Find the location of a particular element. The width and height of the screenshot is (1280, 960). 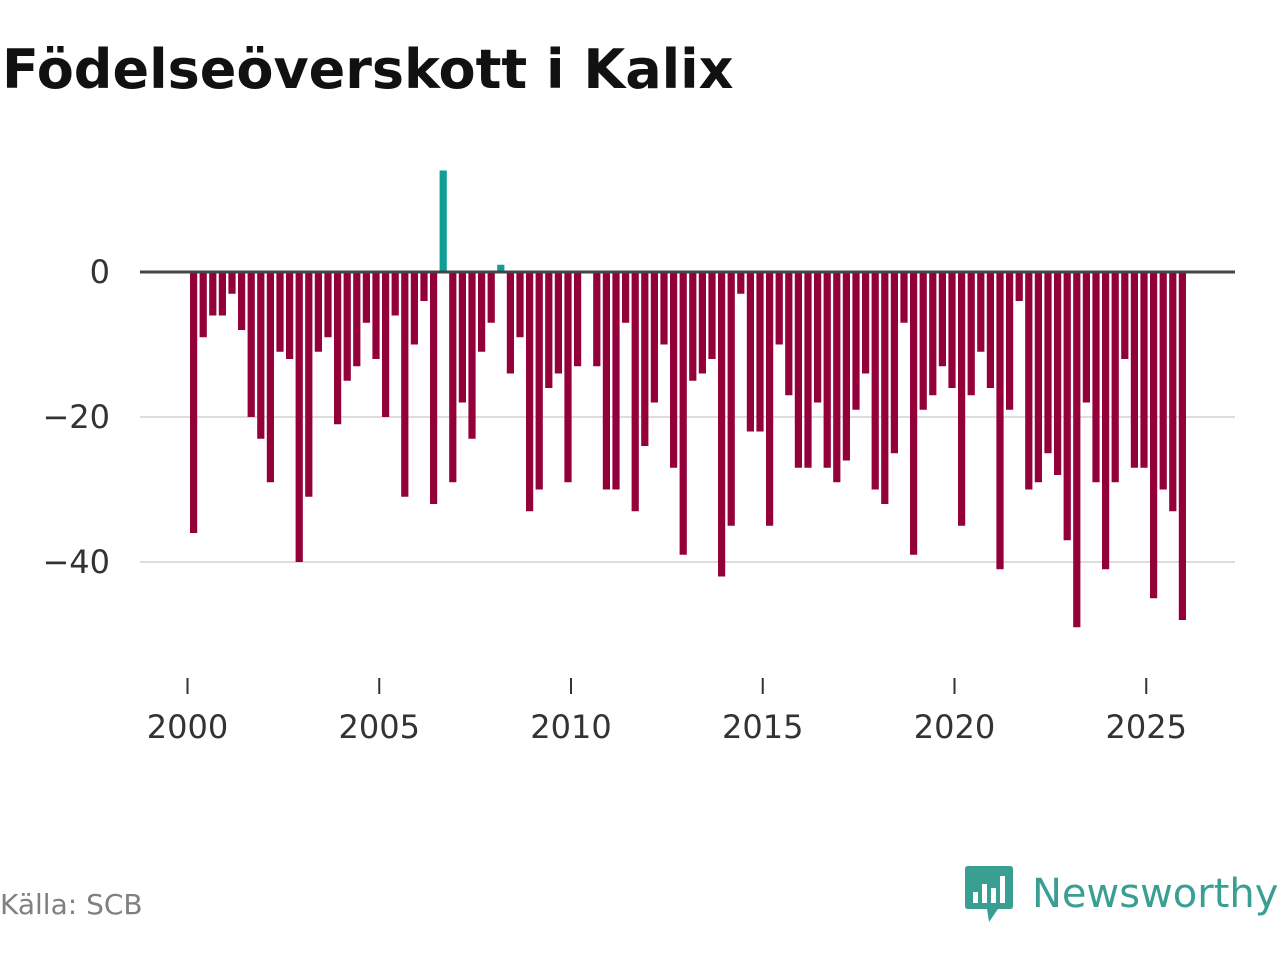

x-tick-label: 2005 is located at coordinates (379, 727).